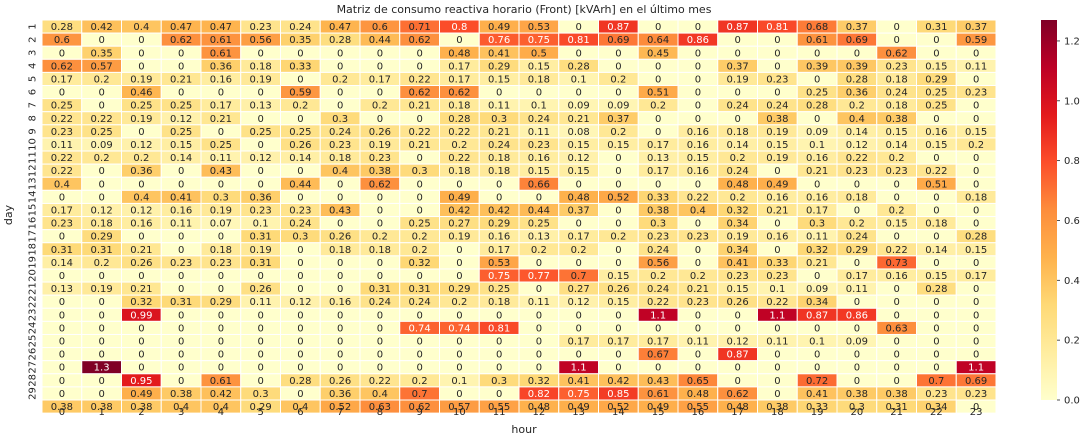 The width and height of the screenshot is (1087, 442). What do you see at coordinates (141, 315) in the screenshot?
I see `cell-value-label: 0.99` at bounding box center [141, 315].